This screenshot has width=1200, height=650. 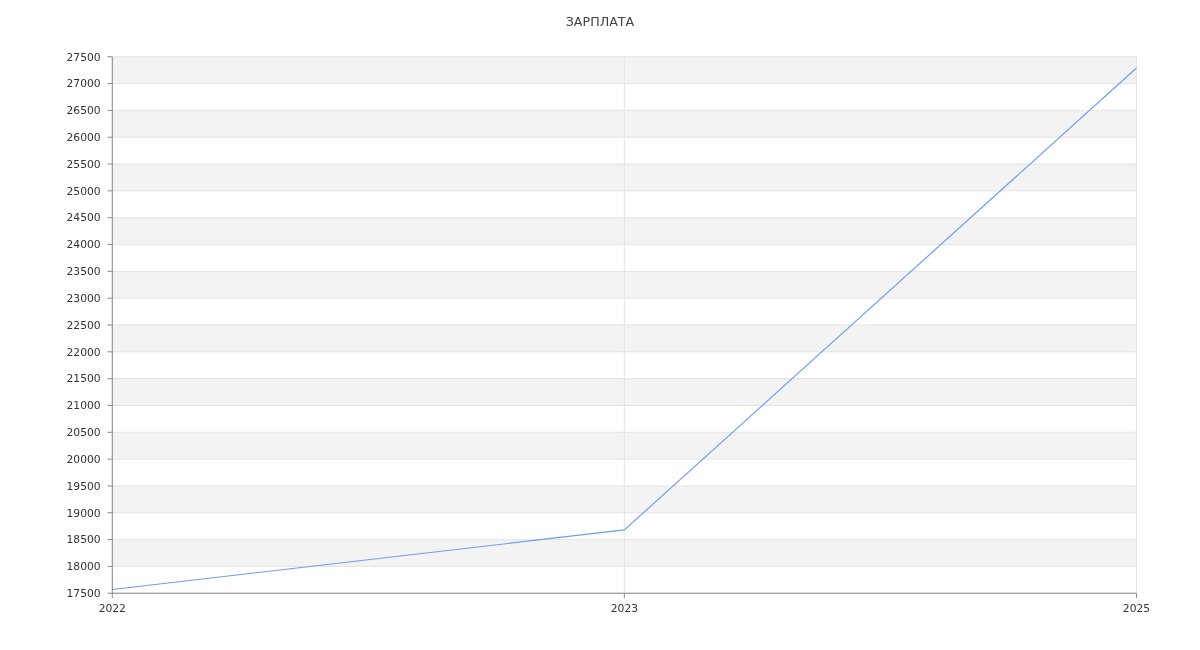 What do you see at coordinates (83, 433) in the screenshot?
I see `y-tick-label: 20500` at bounding box center [83, 433].